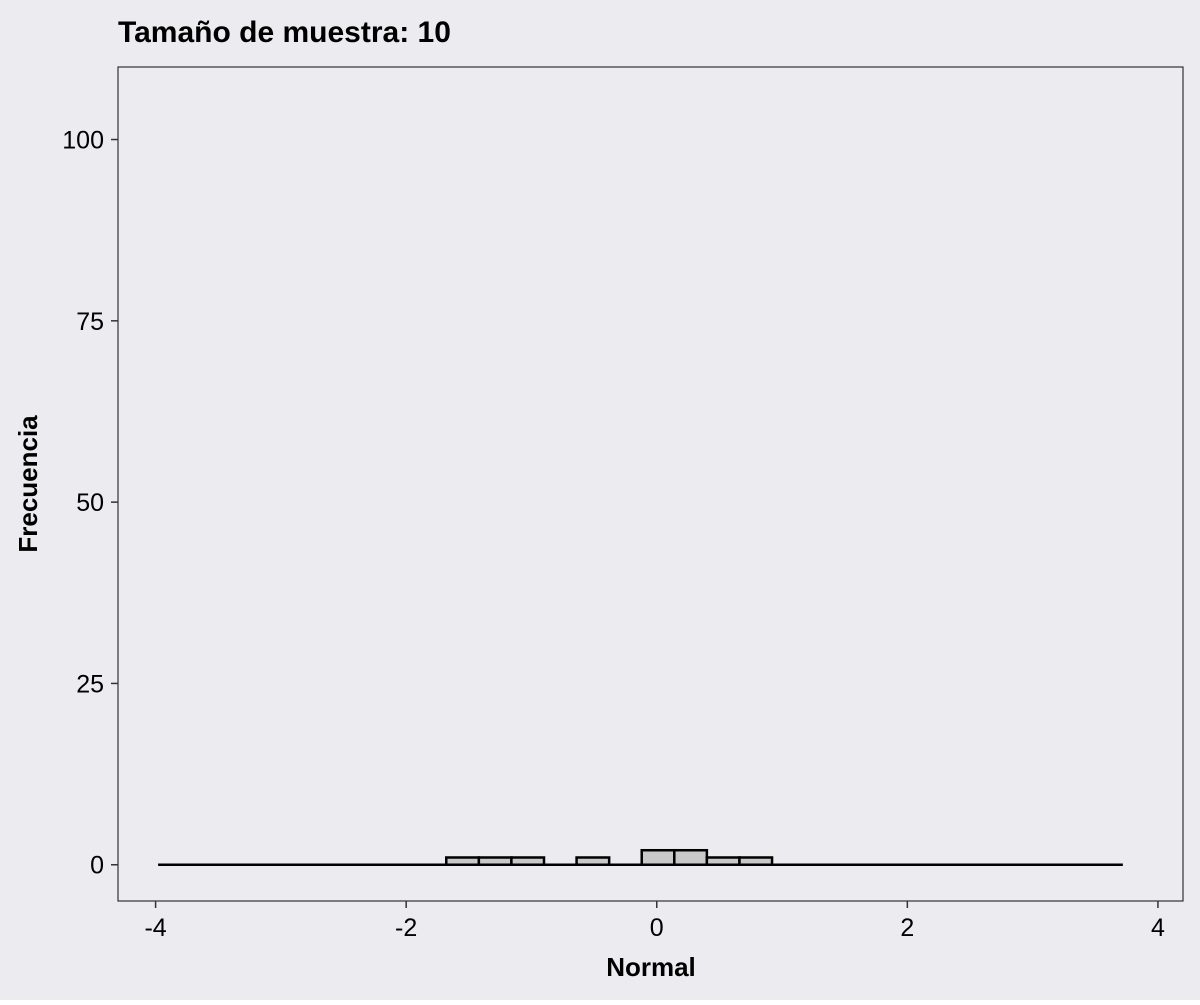 This screenshot has height=1005, width=1200. I want to click on y-axis: 0 25 50 75 100, so click(90, 503).